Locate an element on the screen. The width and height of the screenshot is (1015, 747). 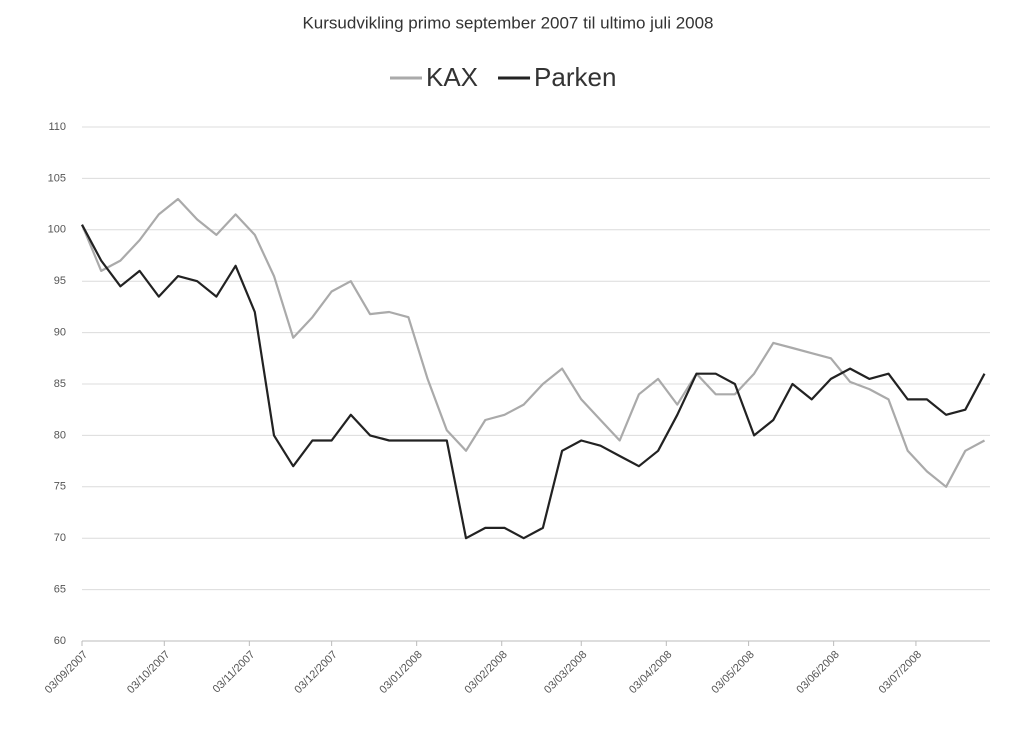
x-tick-label: 03/09/2007 is located at coordinates (66, 672).